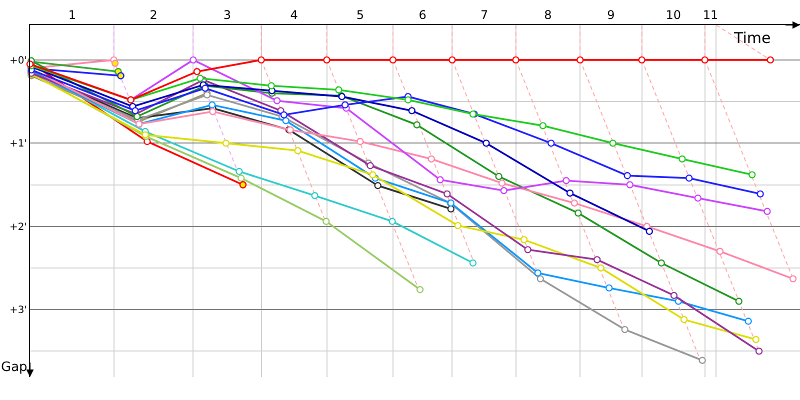 This screenshot has height=400, width=800. Describe the element at coordinates (18, 60) in the screenshot. I see `y-tick-label: +0'` at that location.